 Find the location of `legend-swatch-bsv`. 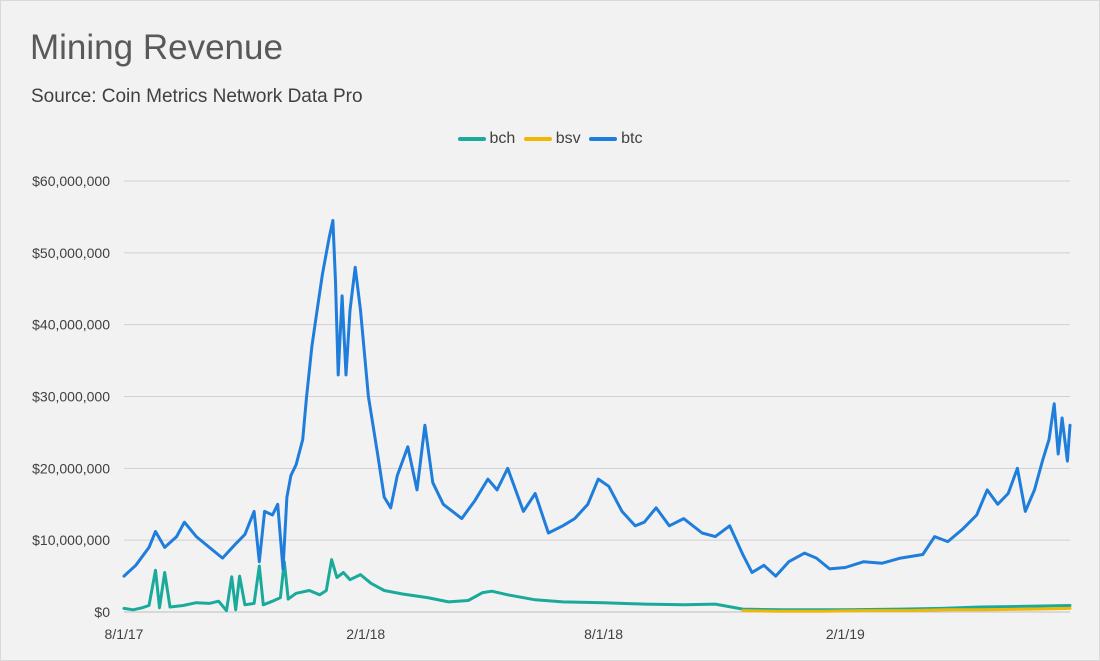

legend-swatch-bsv is located at coordinates (537, 139).